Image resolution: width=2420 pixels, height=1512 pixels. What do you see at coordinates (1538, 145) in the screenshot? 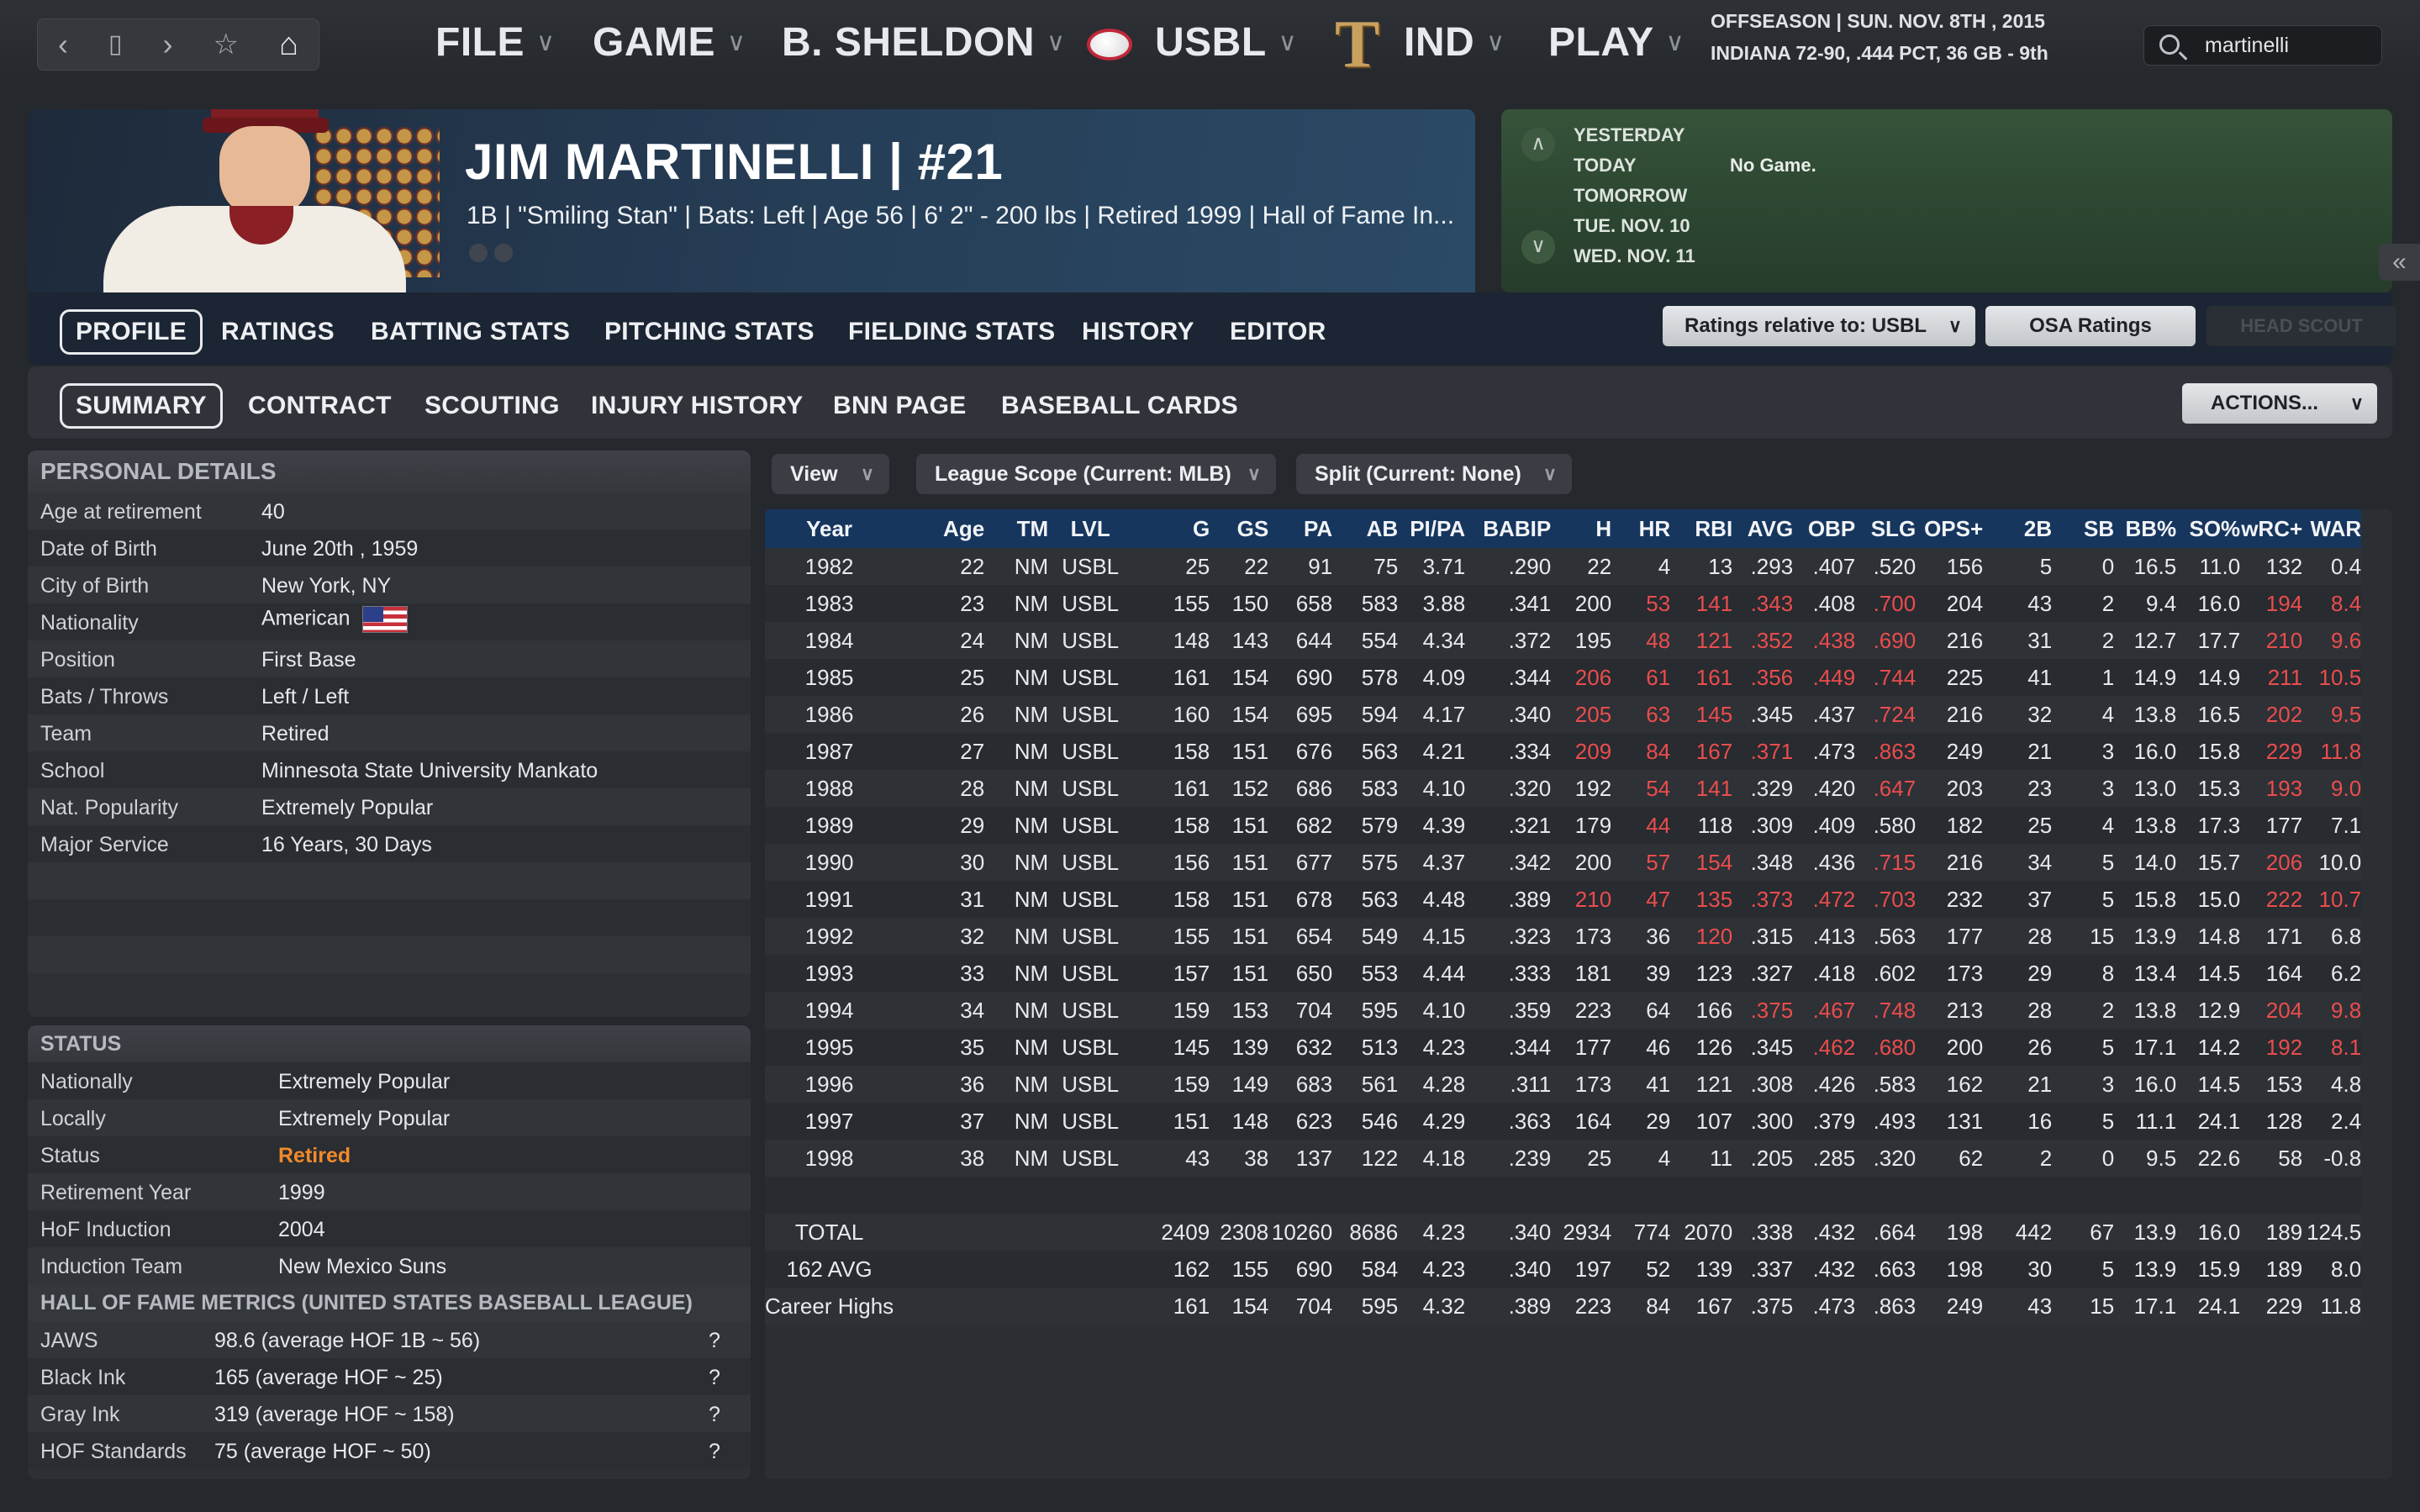
I see `chevron-up-icon: ∧` at bounding box center [1538, 145].